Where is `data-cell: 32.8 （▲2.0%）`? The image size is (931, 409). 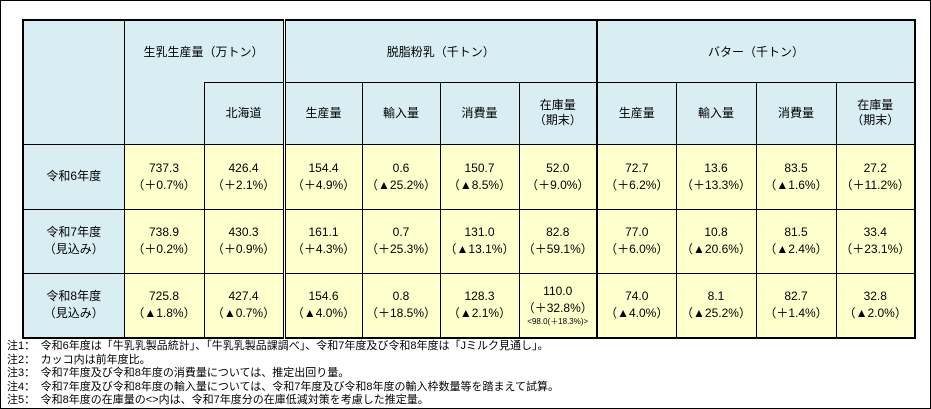
data-cell: 32.8 （▲2.0%） is located at coordinates (875, 305).